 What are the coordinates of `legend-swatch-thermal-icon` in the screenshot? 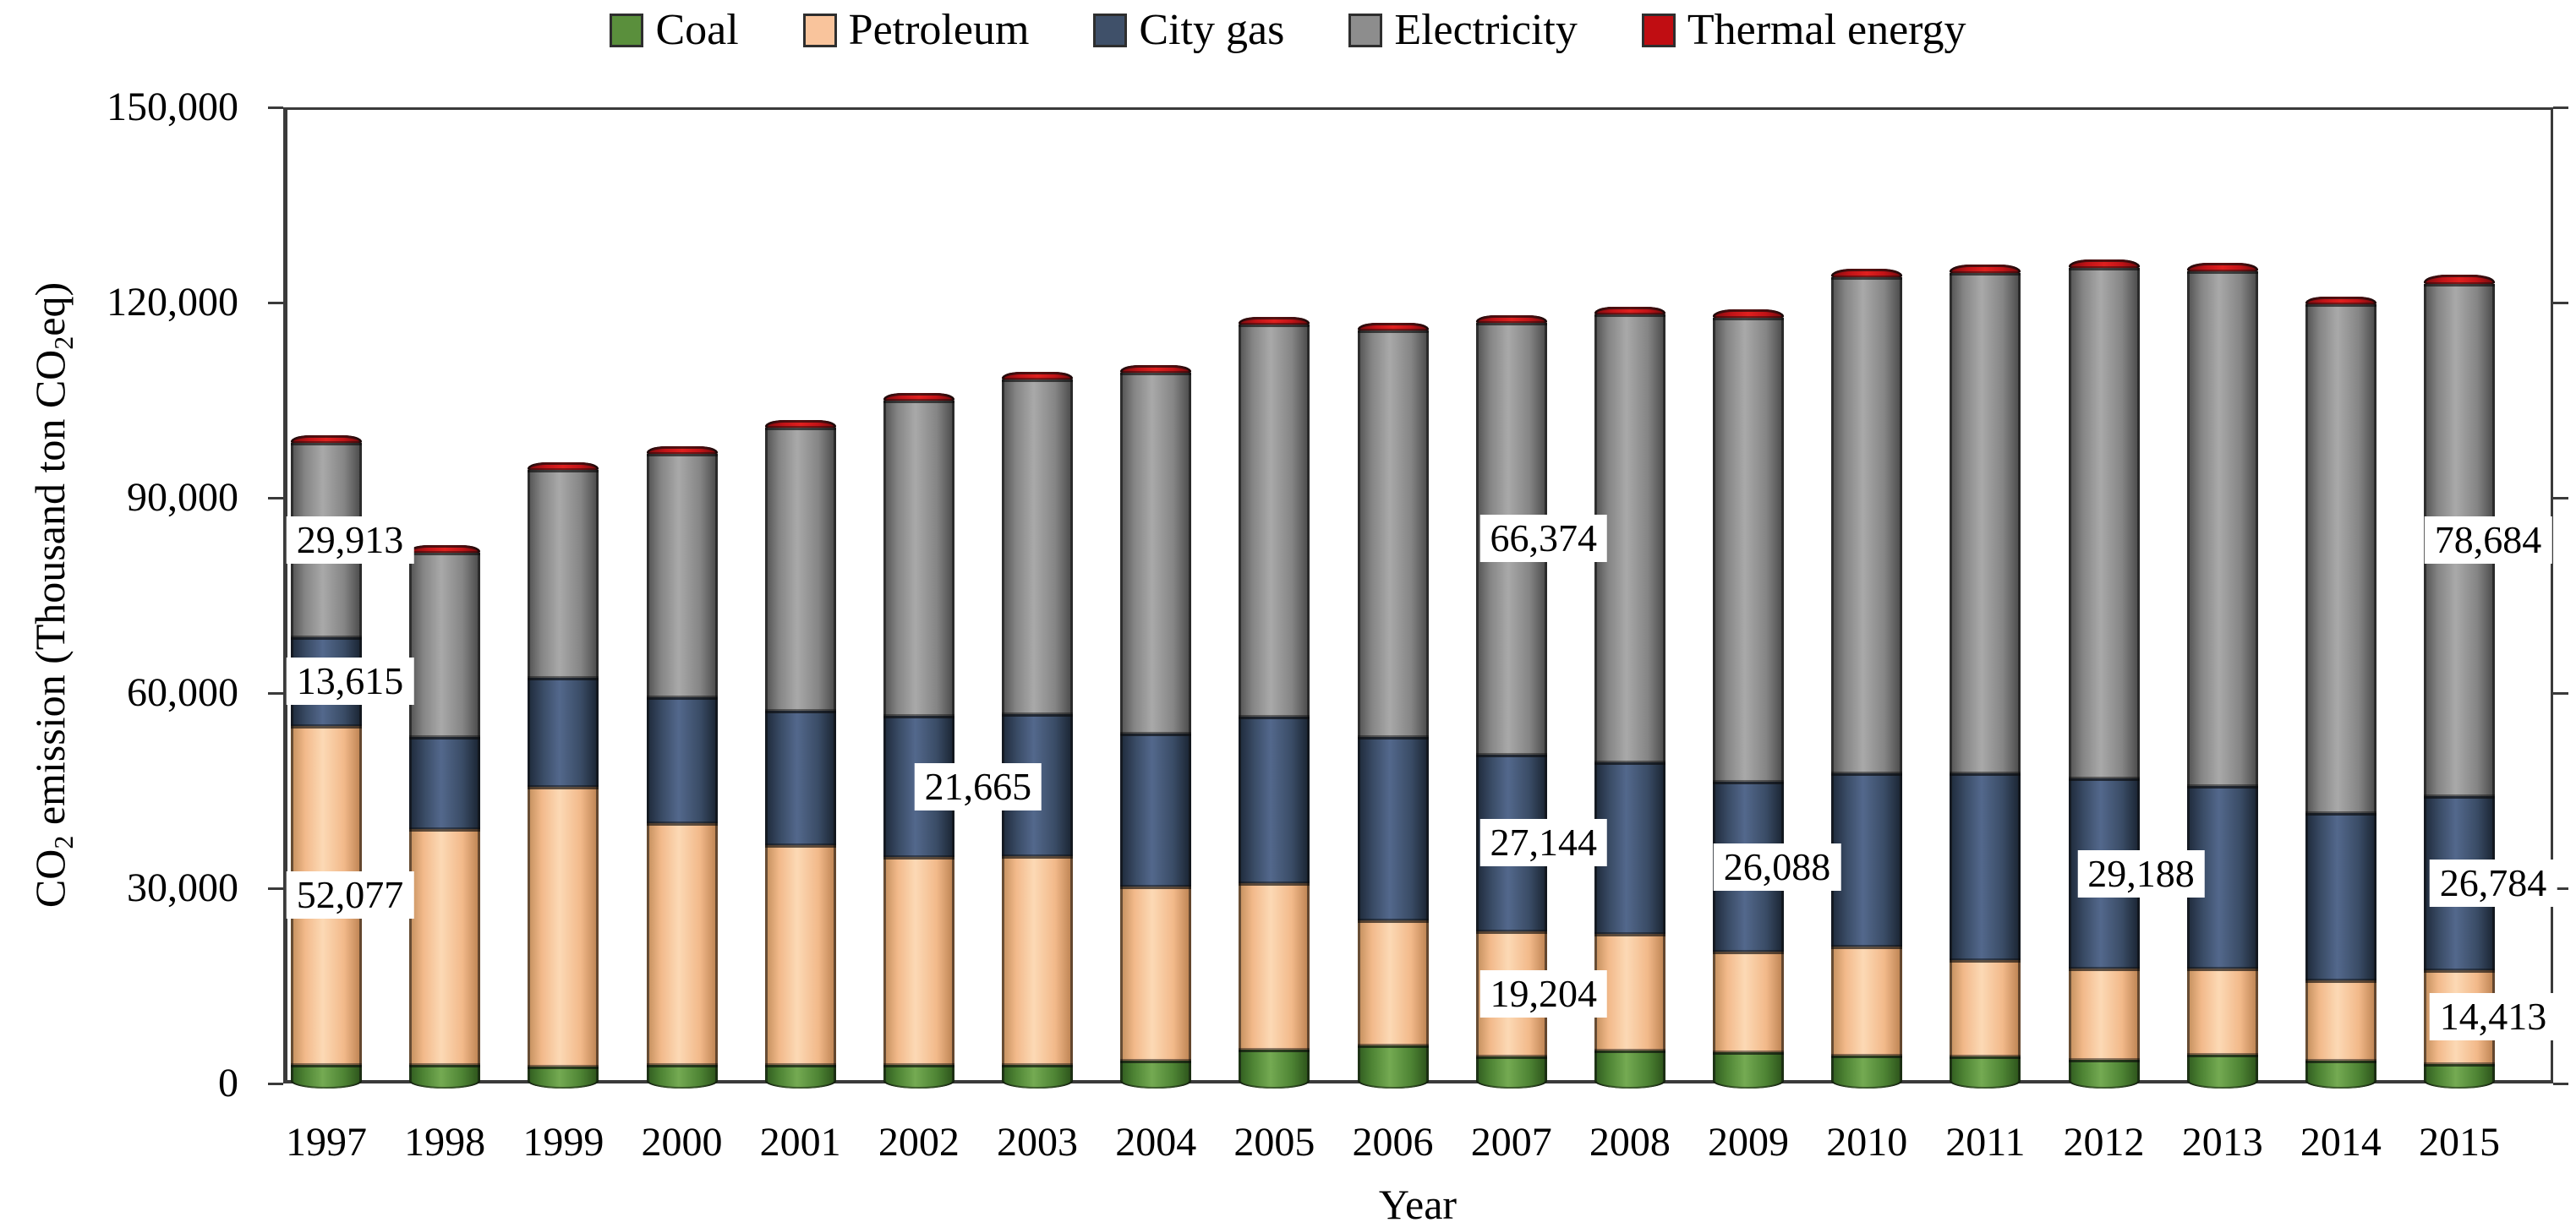 It's located at (1658, 30).